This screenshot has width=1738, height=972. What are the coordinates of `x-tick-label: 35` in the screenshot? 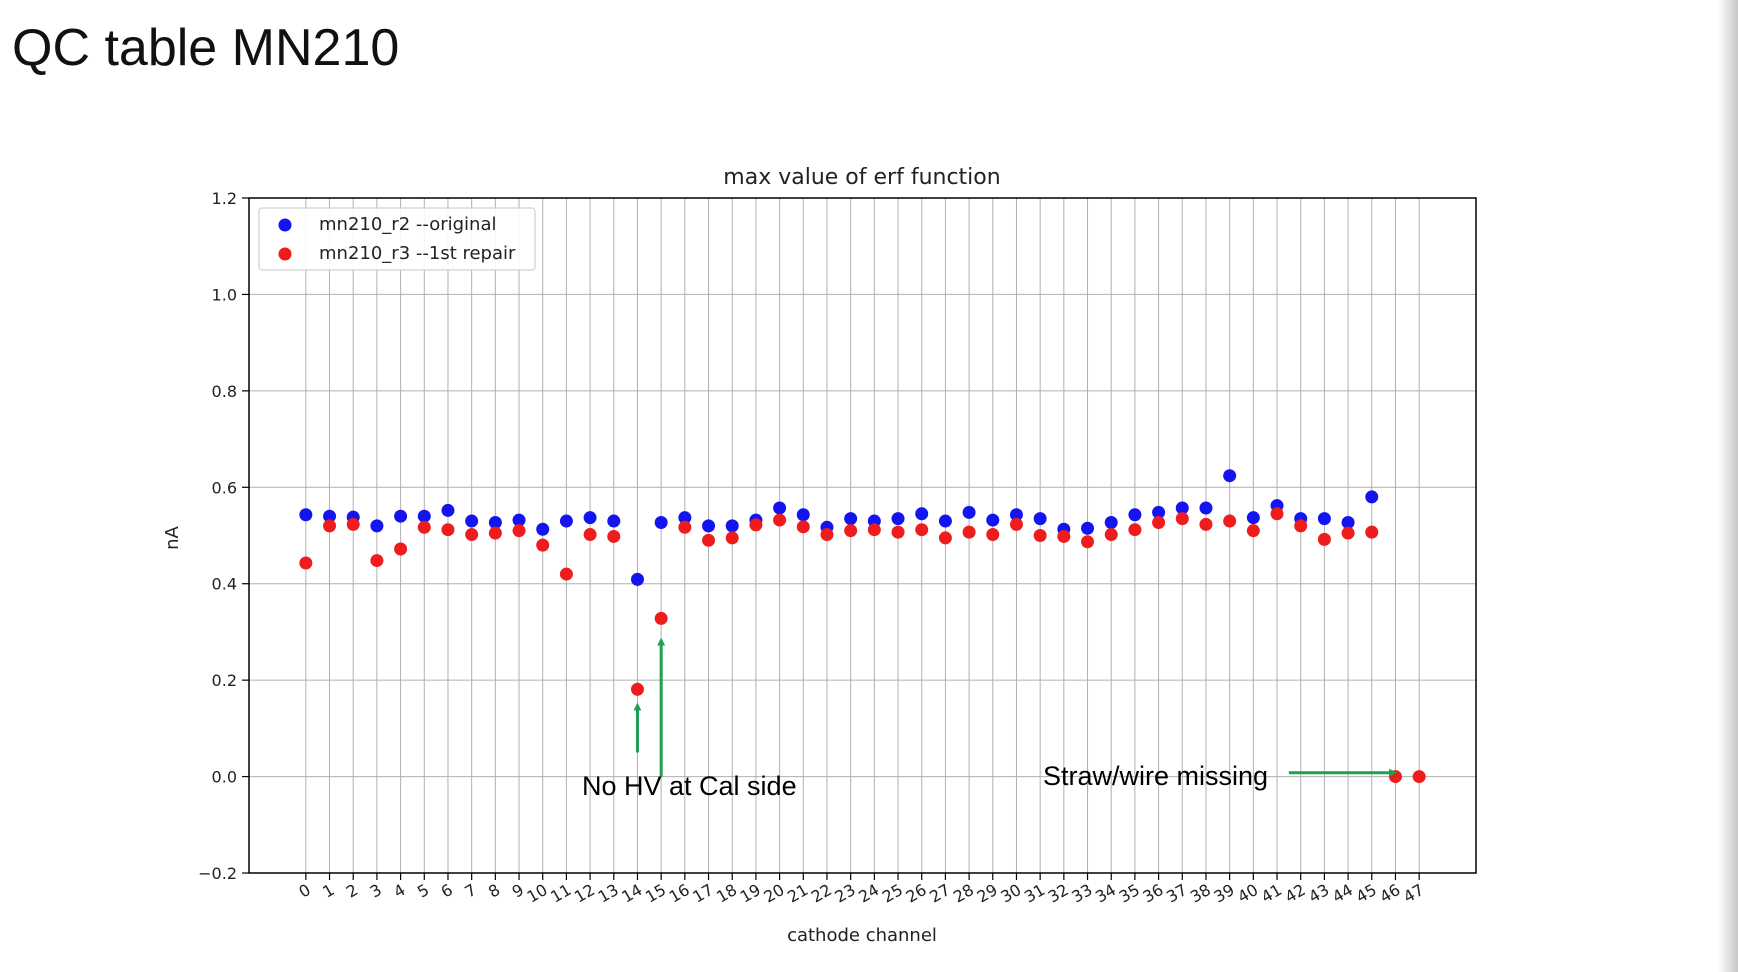 It's located at (1129, 893).